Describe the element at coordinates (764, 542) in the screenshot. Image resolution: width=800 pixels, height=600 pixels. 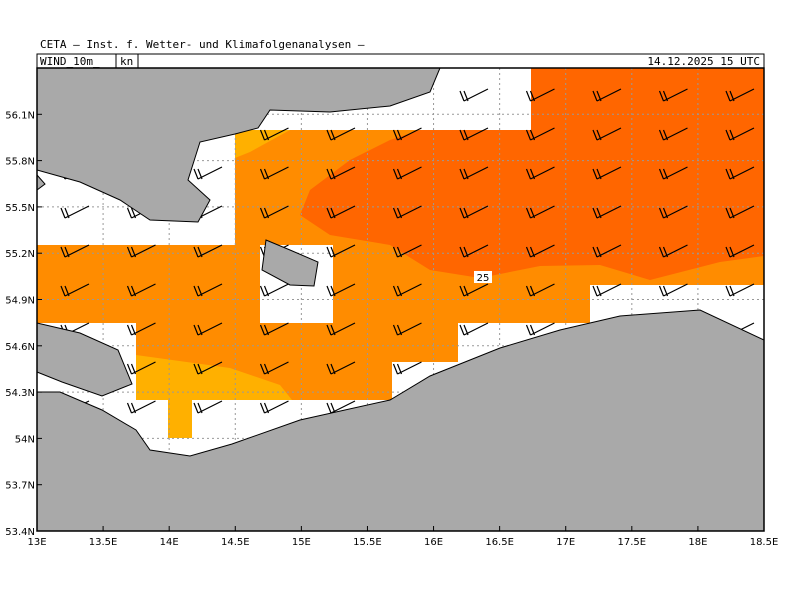
I see `lon-tick-label: 18.5E` at that location.